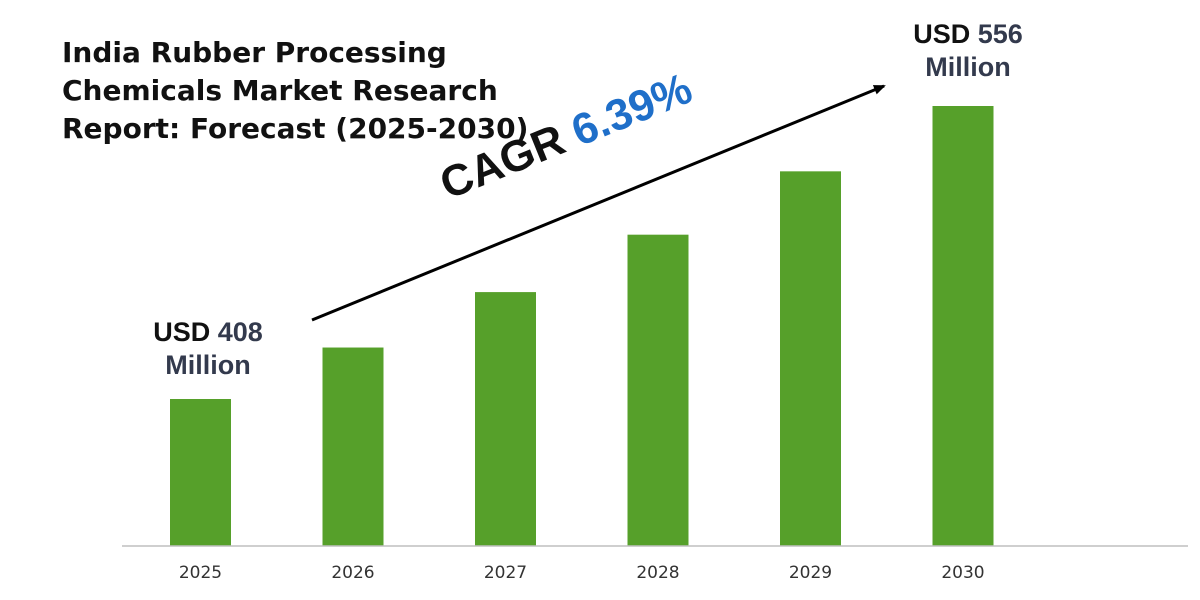  I want to click on start-unit: Million, so click(208, 365).